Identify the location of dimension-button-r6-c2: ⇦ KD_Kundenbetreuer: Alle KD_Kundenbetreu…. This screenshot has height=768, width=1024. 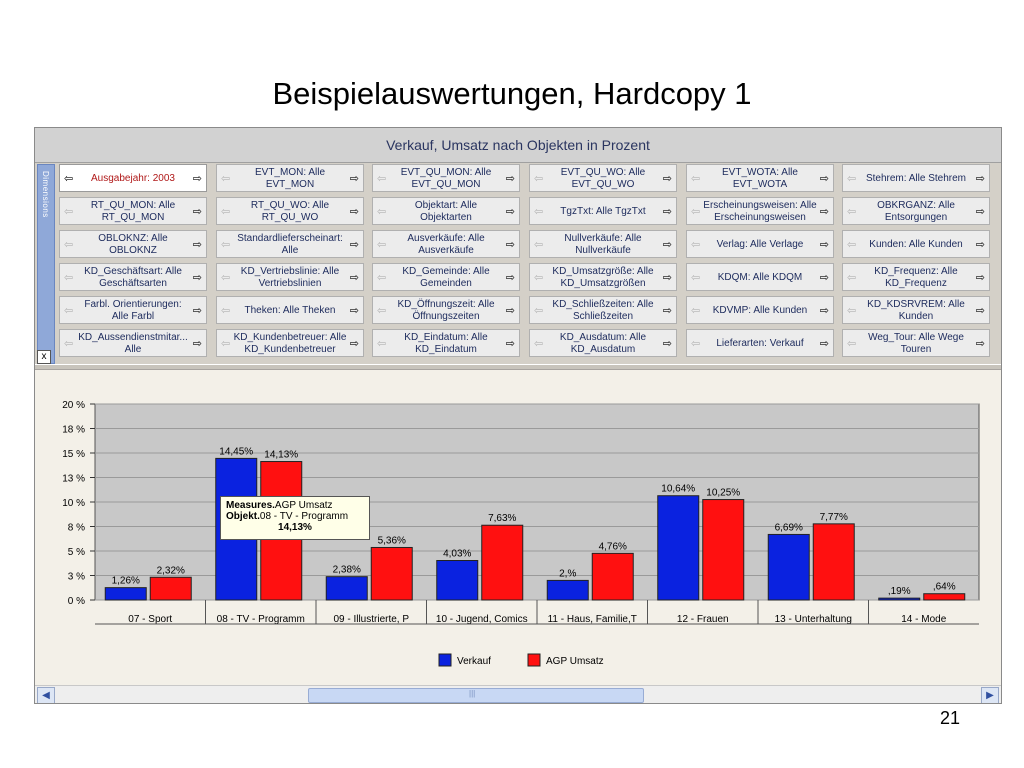
(290, 343).